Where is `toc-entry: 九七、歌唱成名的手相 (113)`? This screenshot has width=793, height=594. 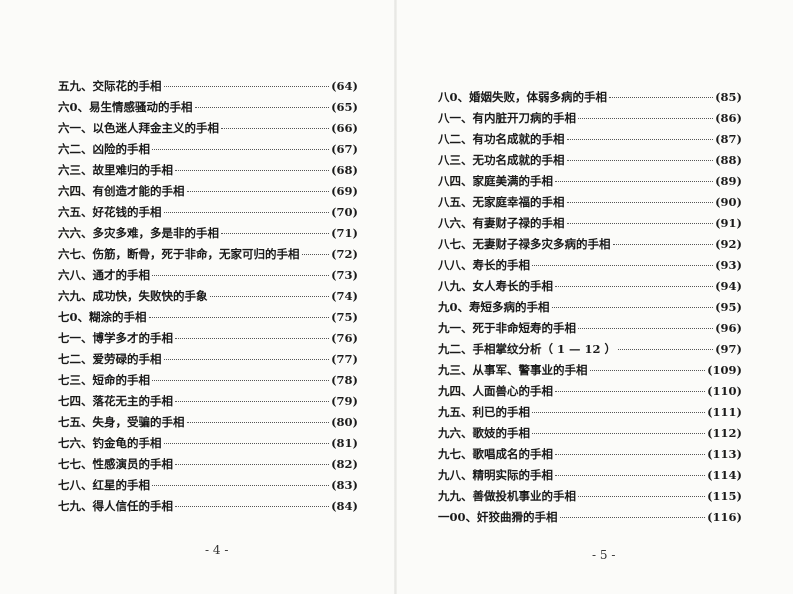
toc-entry: 九七、歌唱成名的手相 (113) is located at coordinates (590, 454).